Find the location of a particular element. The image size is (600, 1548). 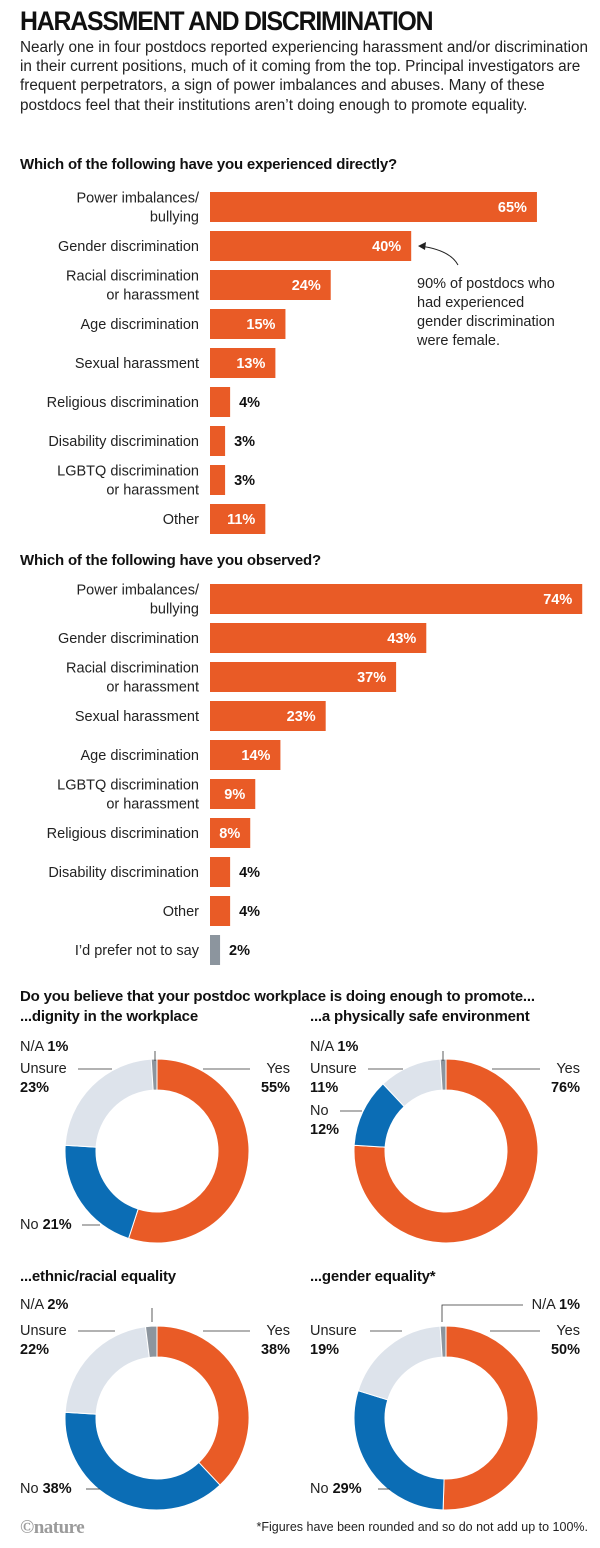

category-label: Disability discrimination is located at coordinates (123, 873).